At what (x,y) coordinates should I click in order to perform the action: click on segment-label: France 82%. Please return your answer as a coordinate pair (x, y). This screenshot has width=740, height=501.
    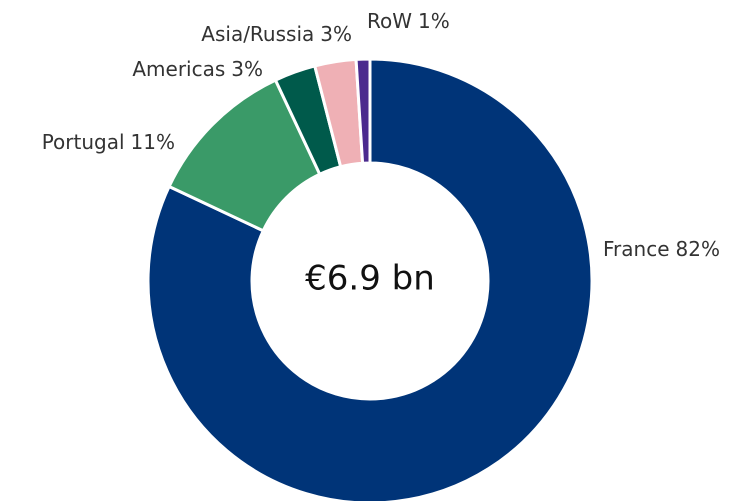
    Looking at the image, I should click on (661, 249).